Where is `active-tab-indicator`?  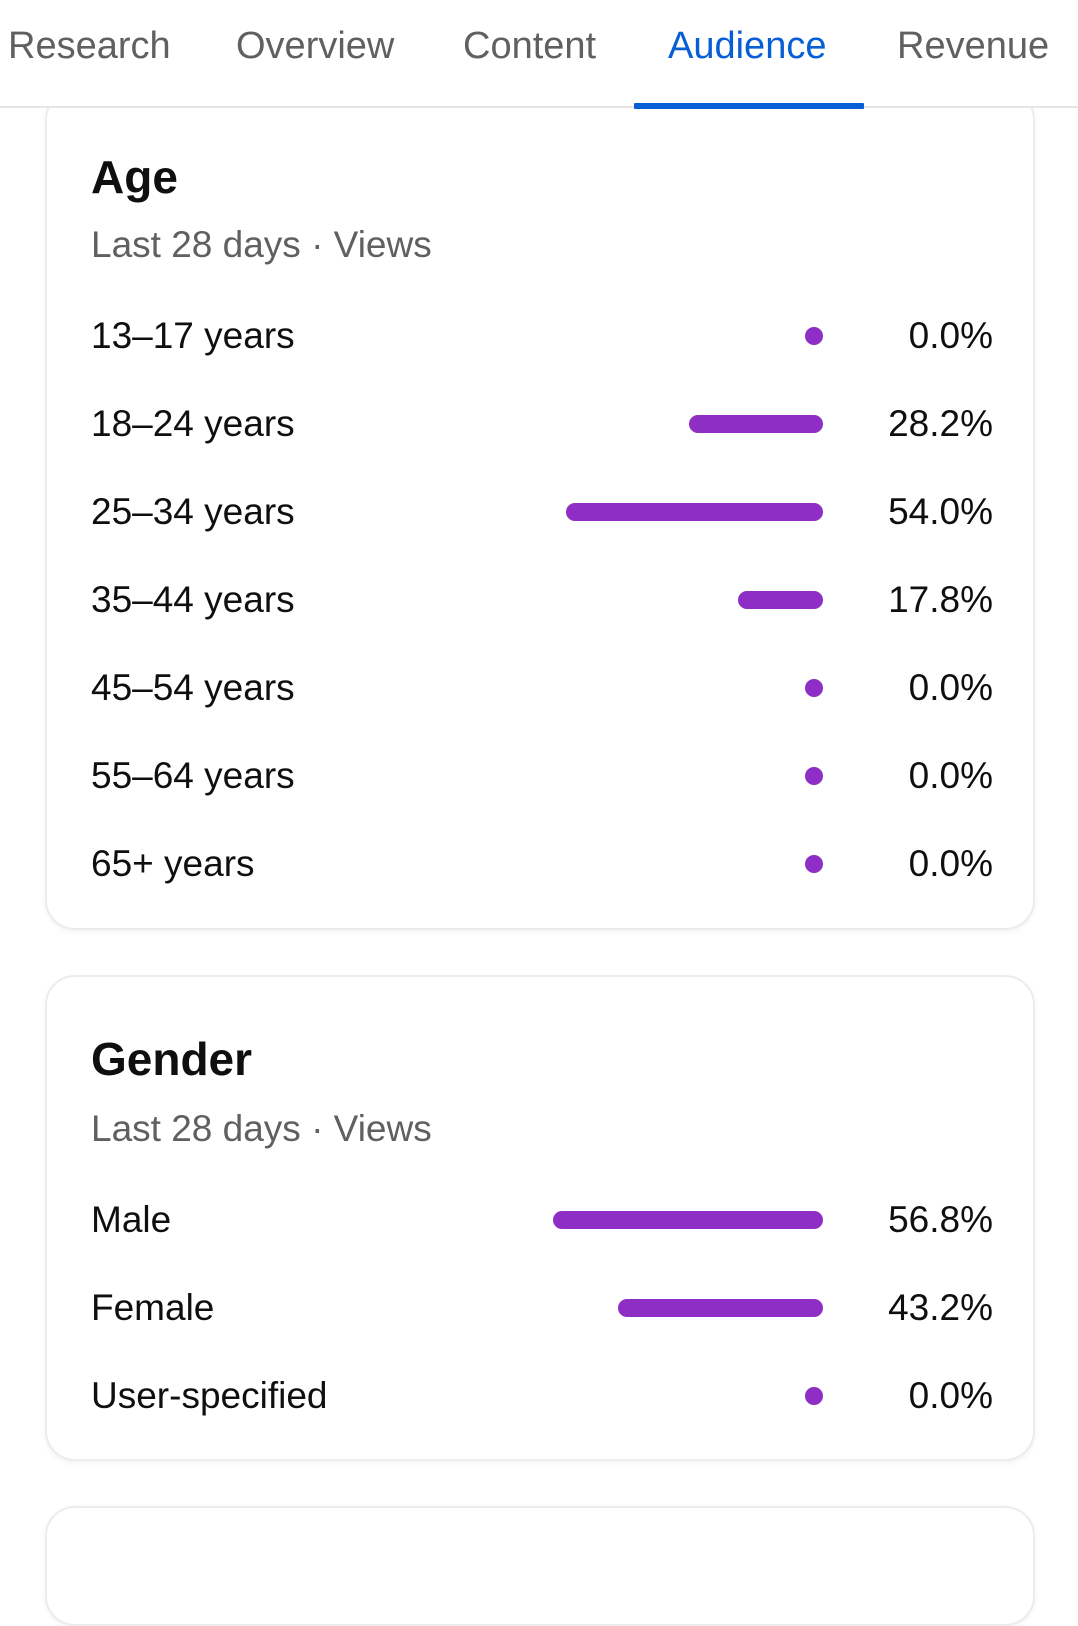
active-tab-indicator is located at coordinates (749, 106).